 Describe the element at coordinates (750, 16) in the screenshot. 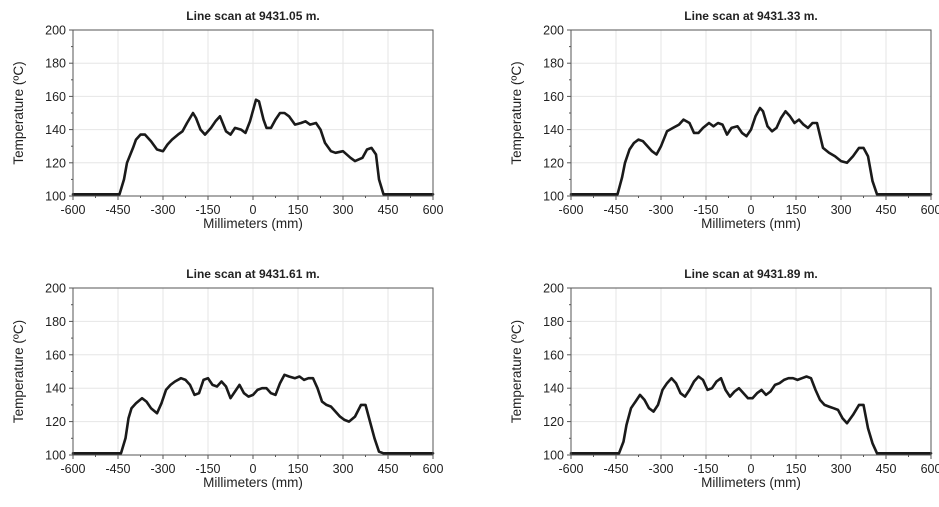

I see `chart-title: Line scan at 9431.33 m.` at that location.